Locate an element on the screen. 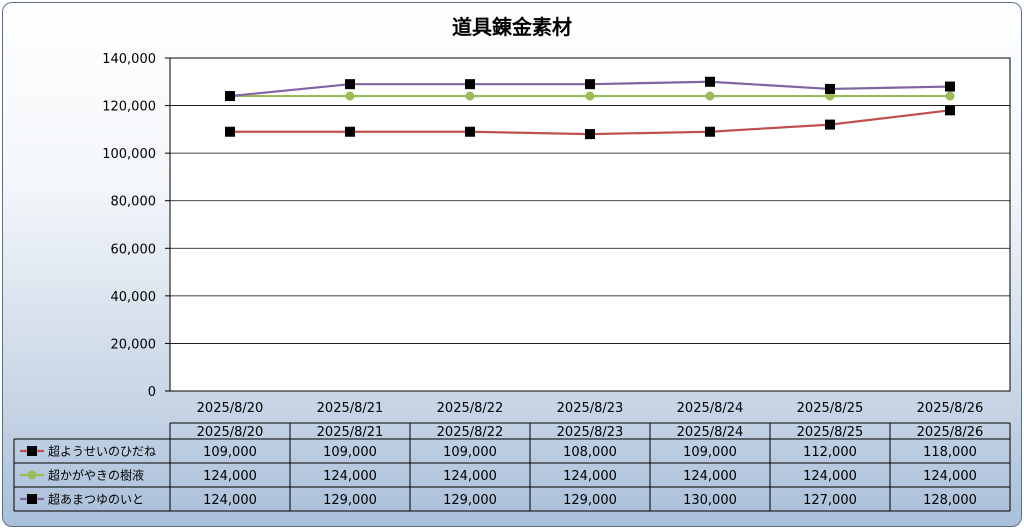 The width and height of the screenshot is (1024, 529). y-tick-label: 120,000 is located at coordinates (129, 107).